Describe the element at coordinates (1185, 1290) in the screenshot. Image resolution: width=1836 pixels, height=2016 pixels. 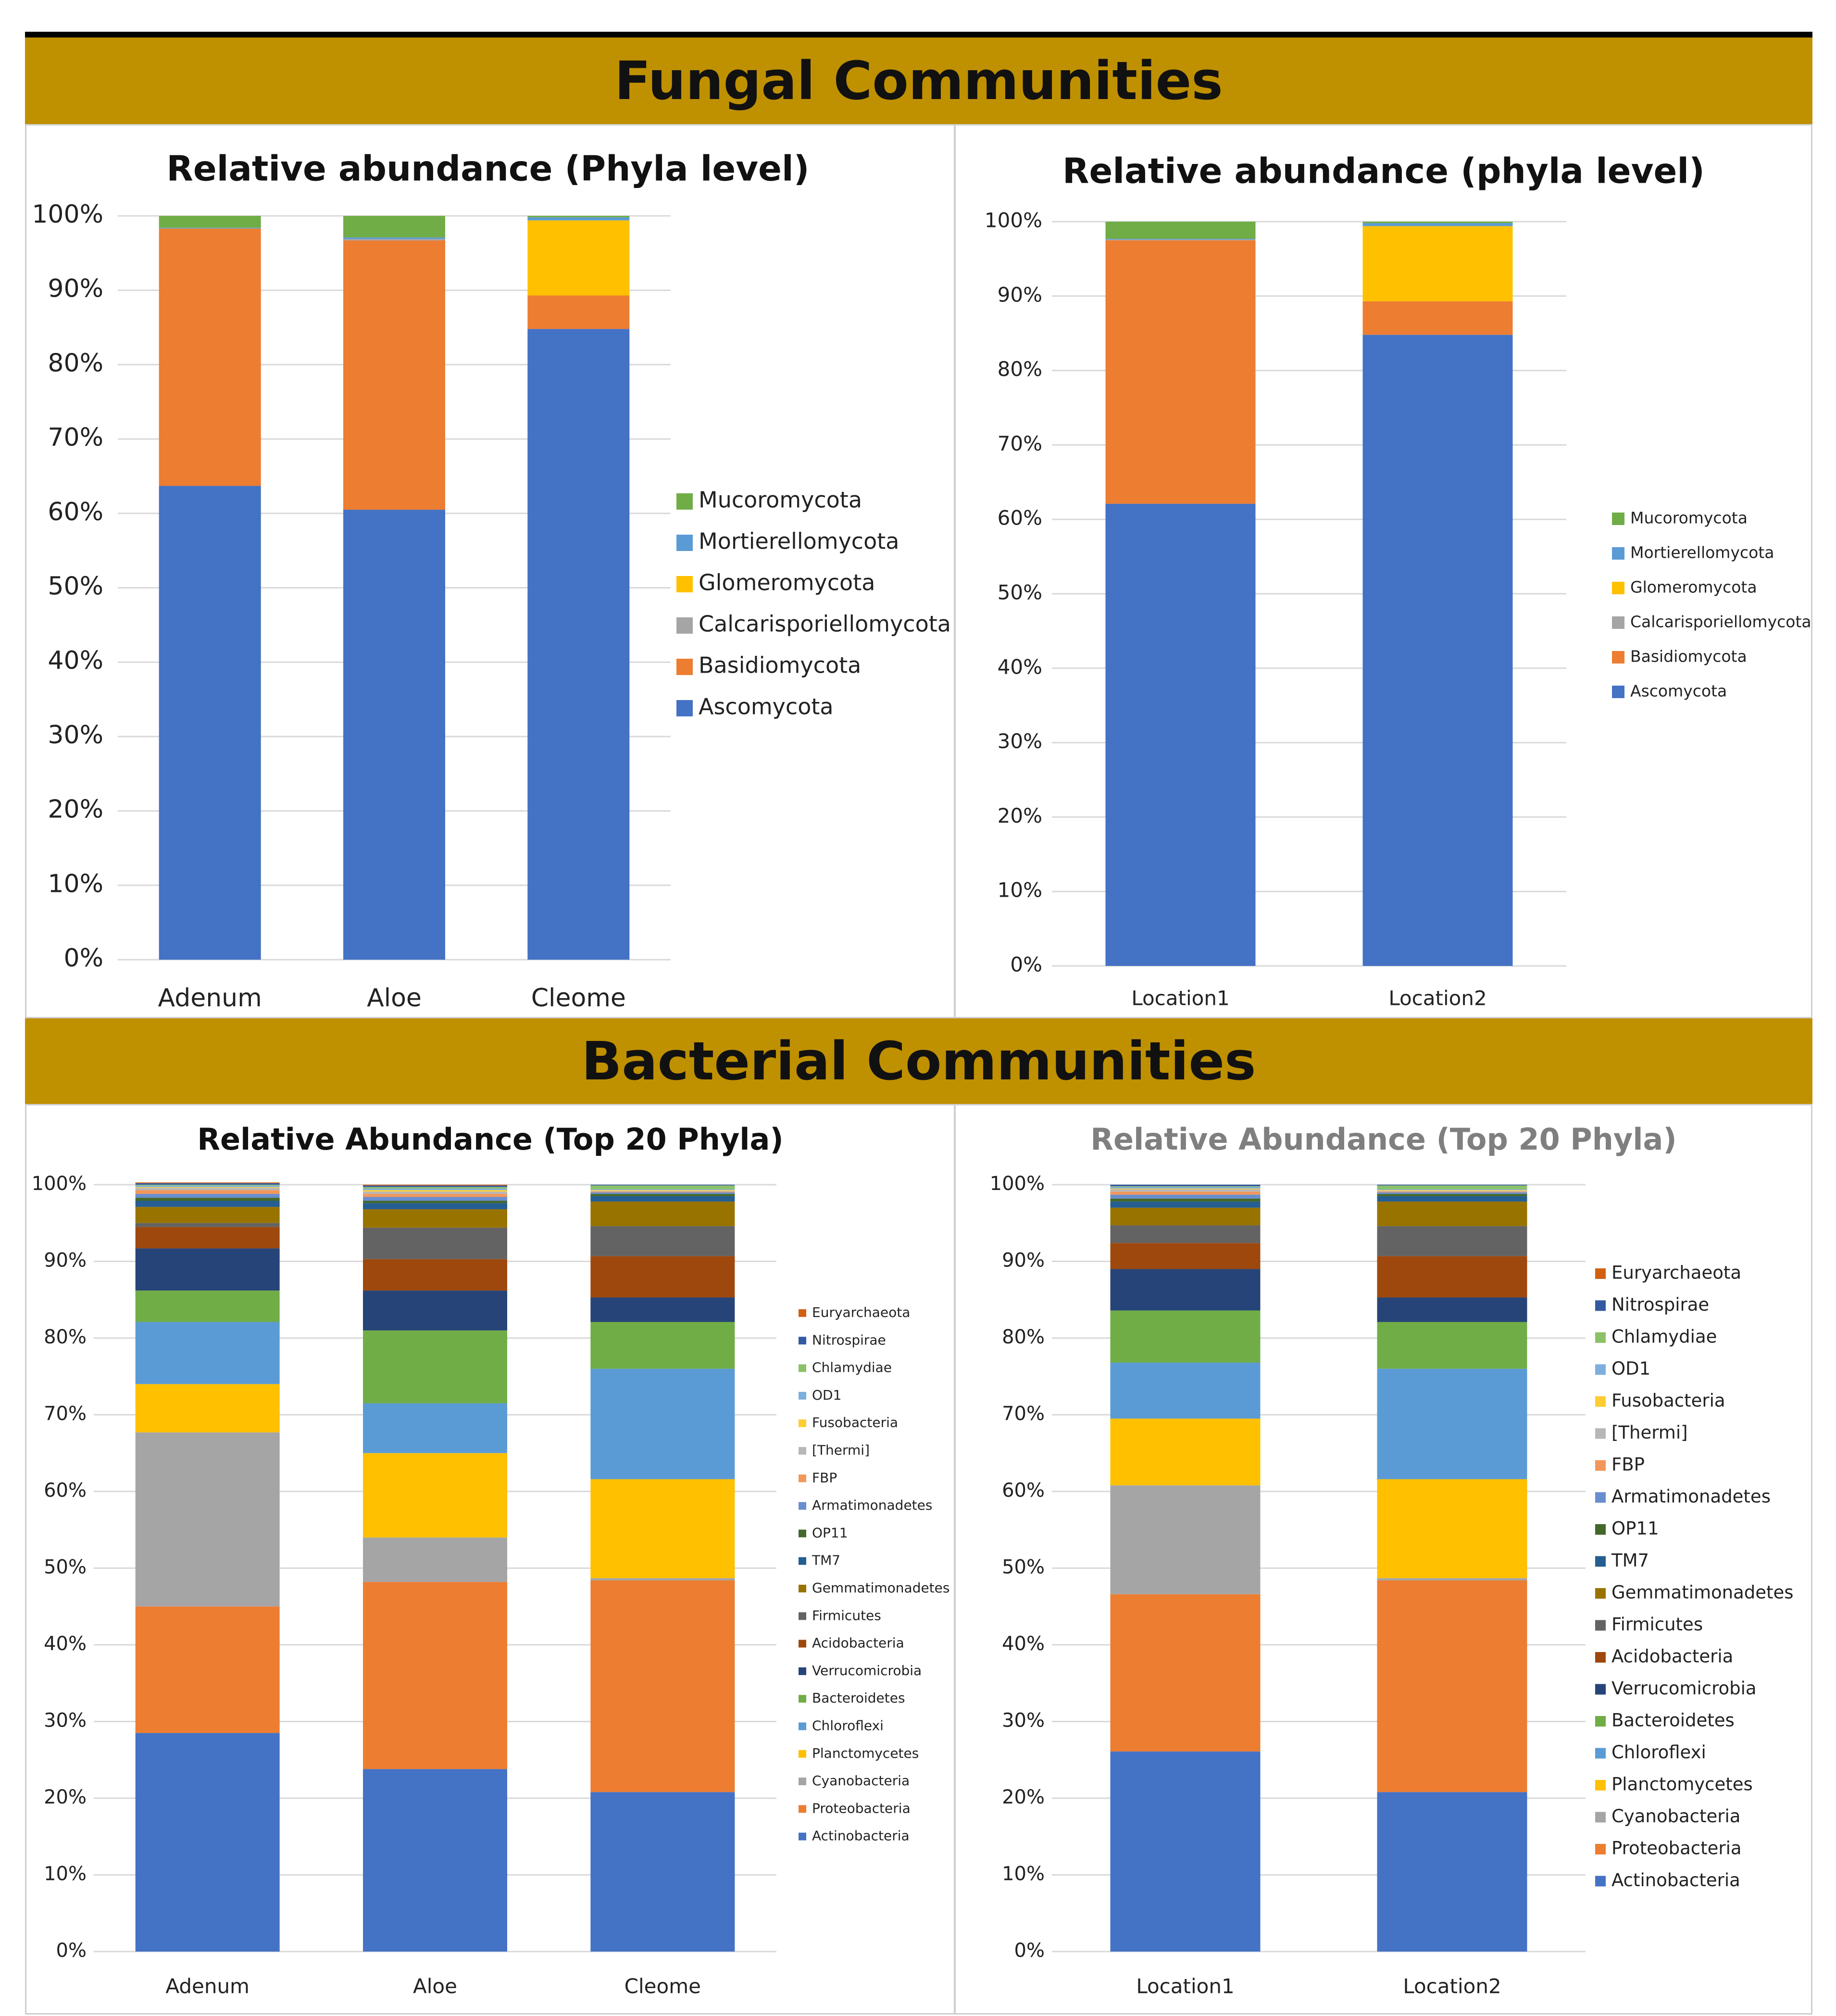
I see `bar-segment-verrucomicrobia-location1` at that location.